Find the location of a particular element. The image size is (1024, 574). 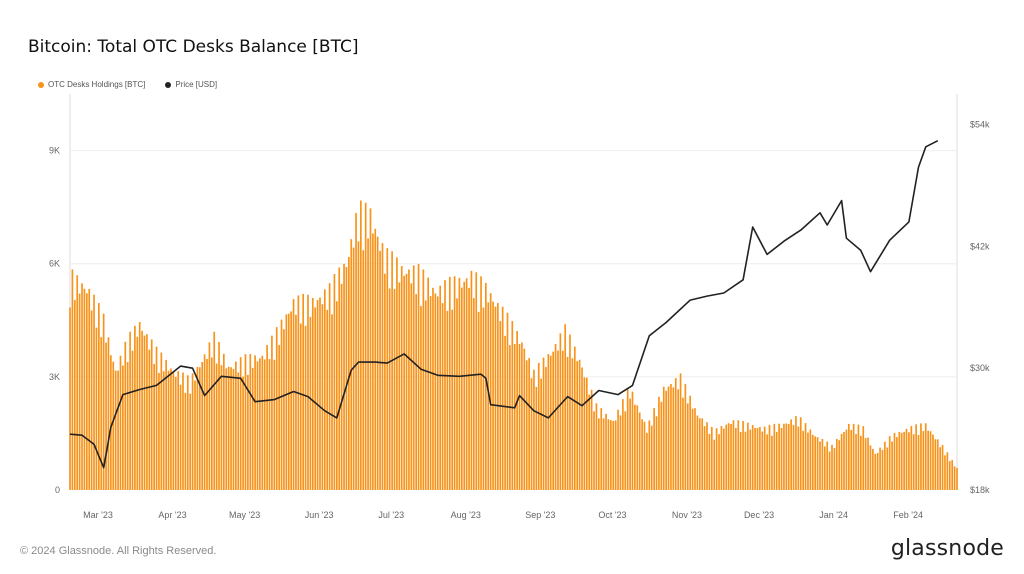

legend-item-holdings: OTC Desks Holdings [BTC] is located at coordinates (91, 84).